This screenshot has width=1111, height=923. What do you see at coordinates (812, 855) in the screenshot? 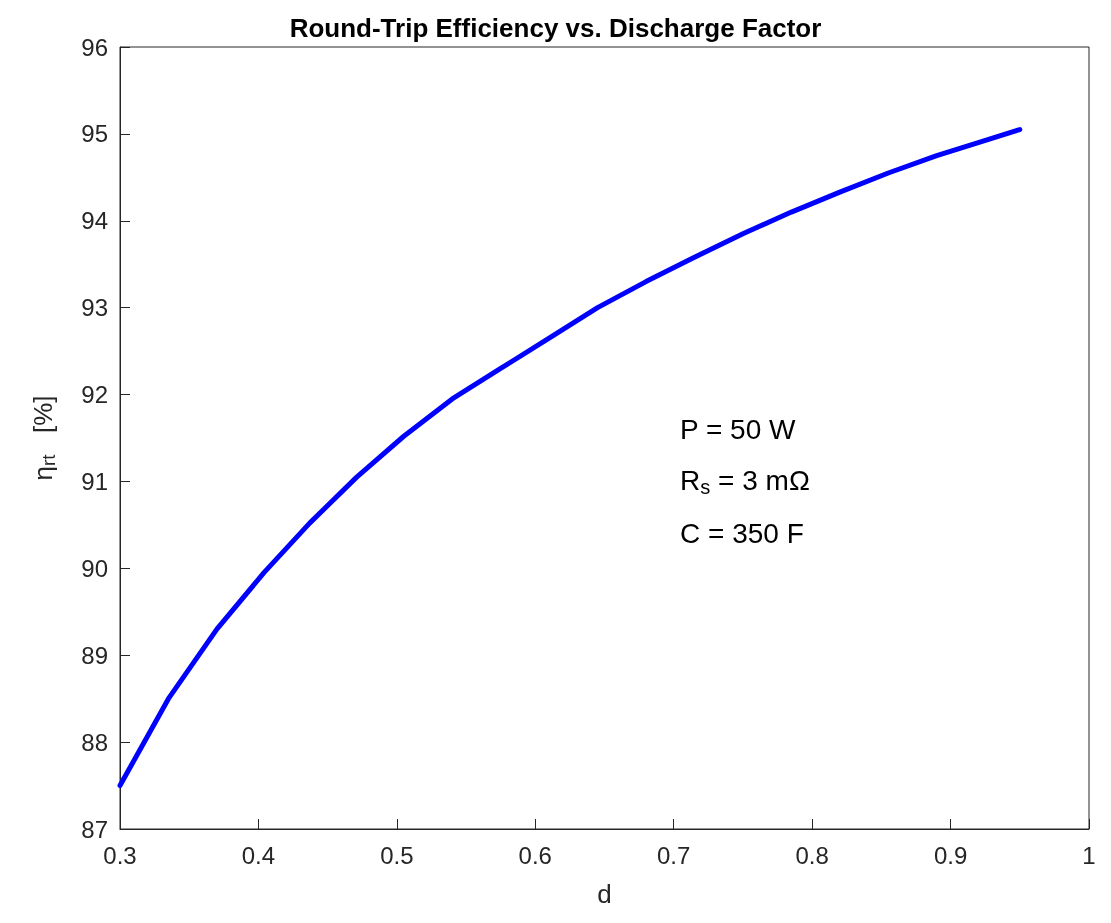
I see `x-tick-label: 0.8` at bounding box center [812, 855].